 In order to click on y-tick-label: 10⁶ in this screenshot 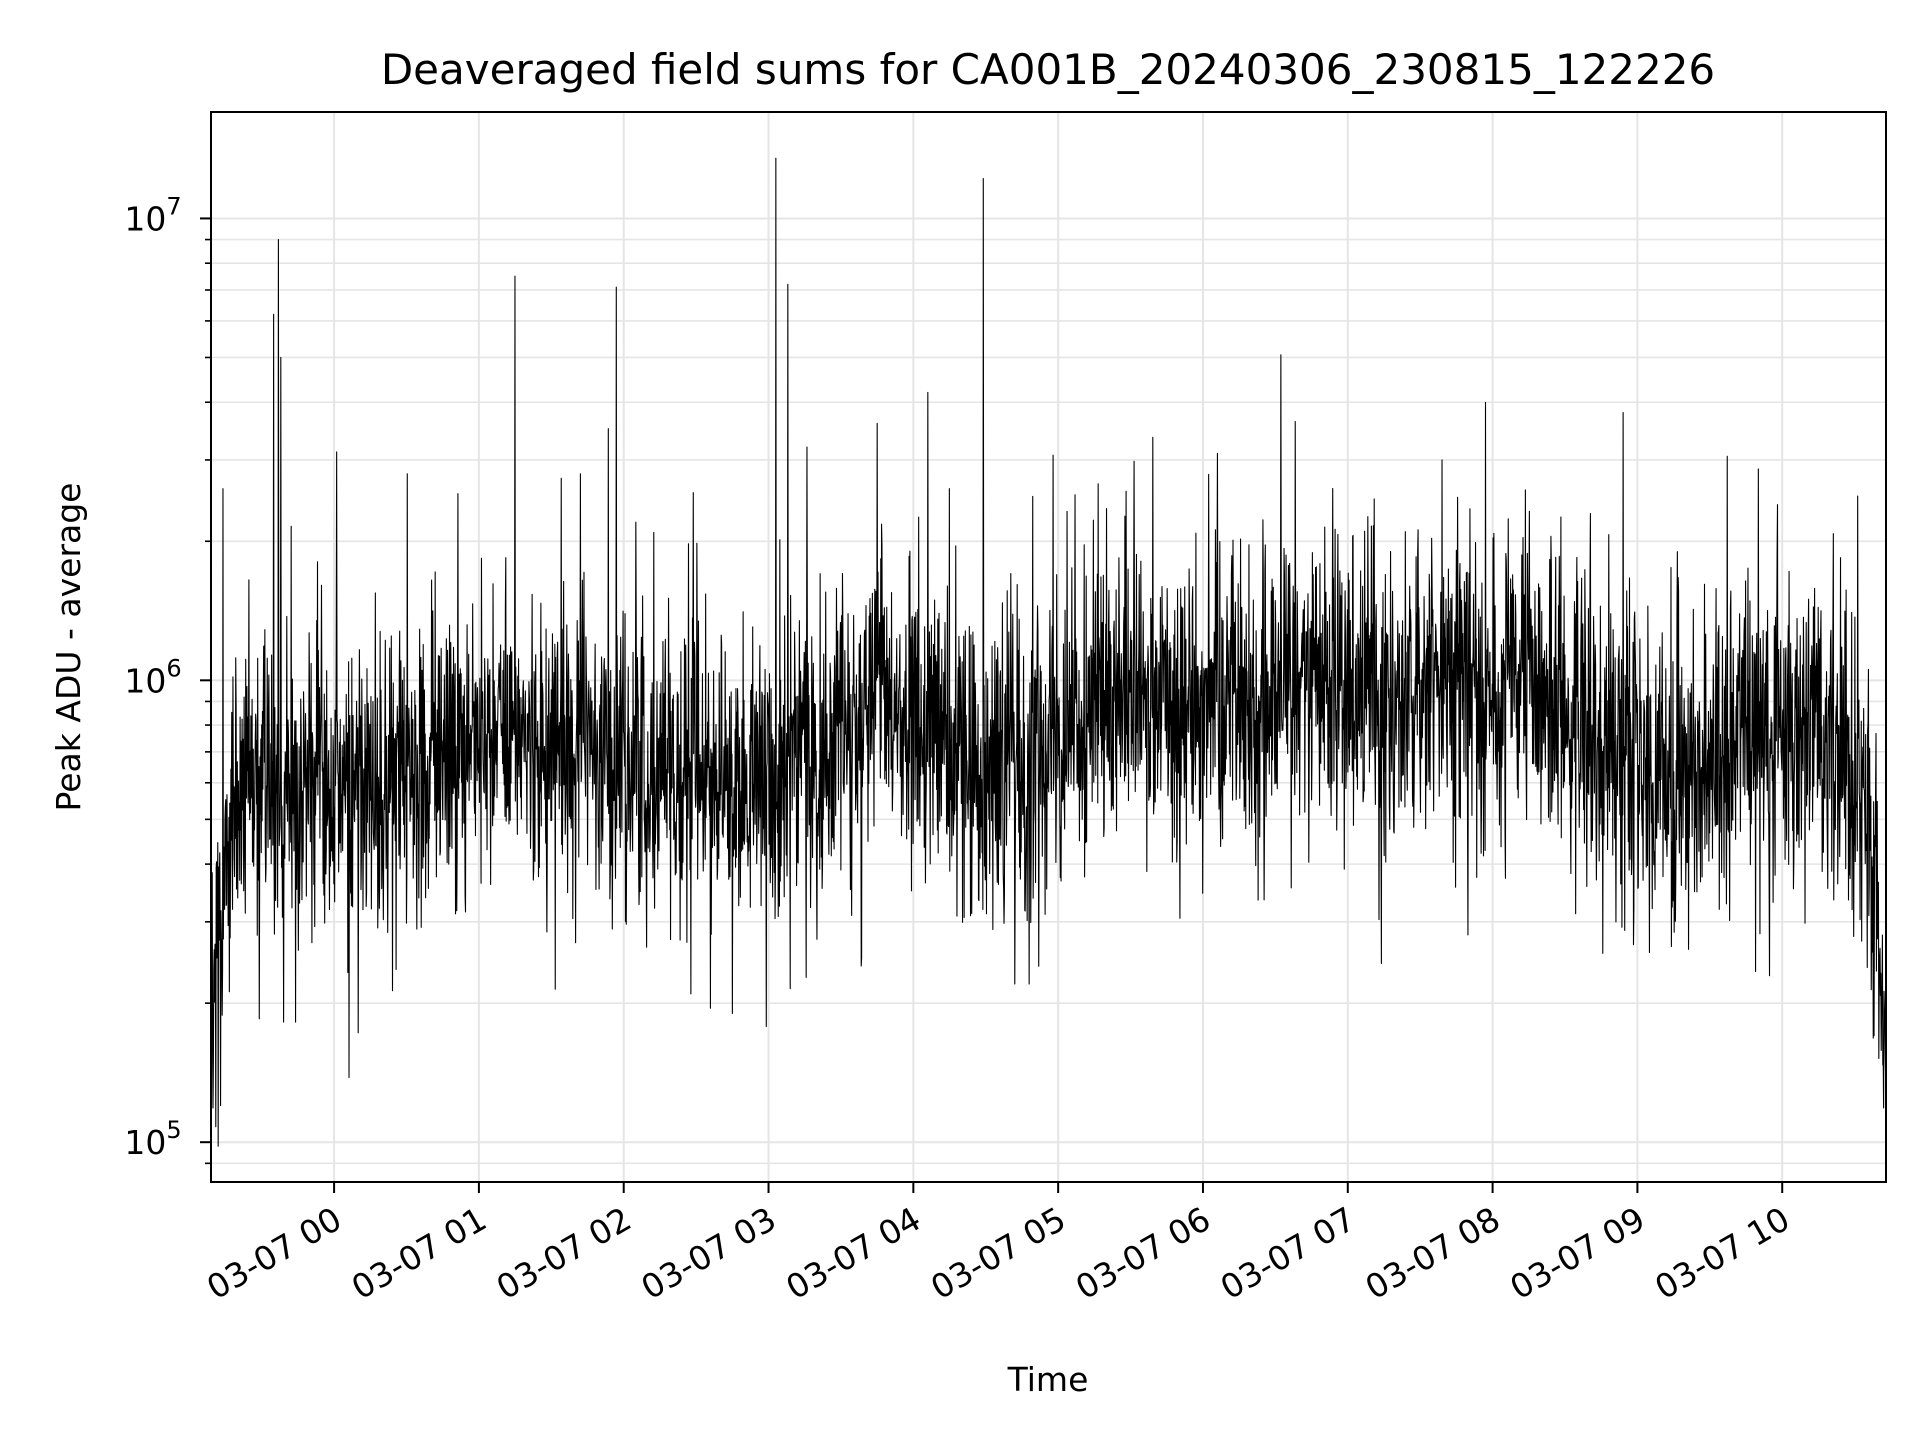, I will do `click(152, 677)`.